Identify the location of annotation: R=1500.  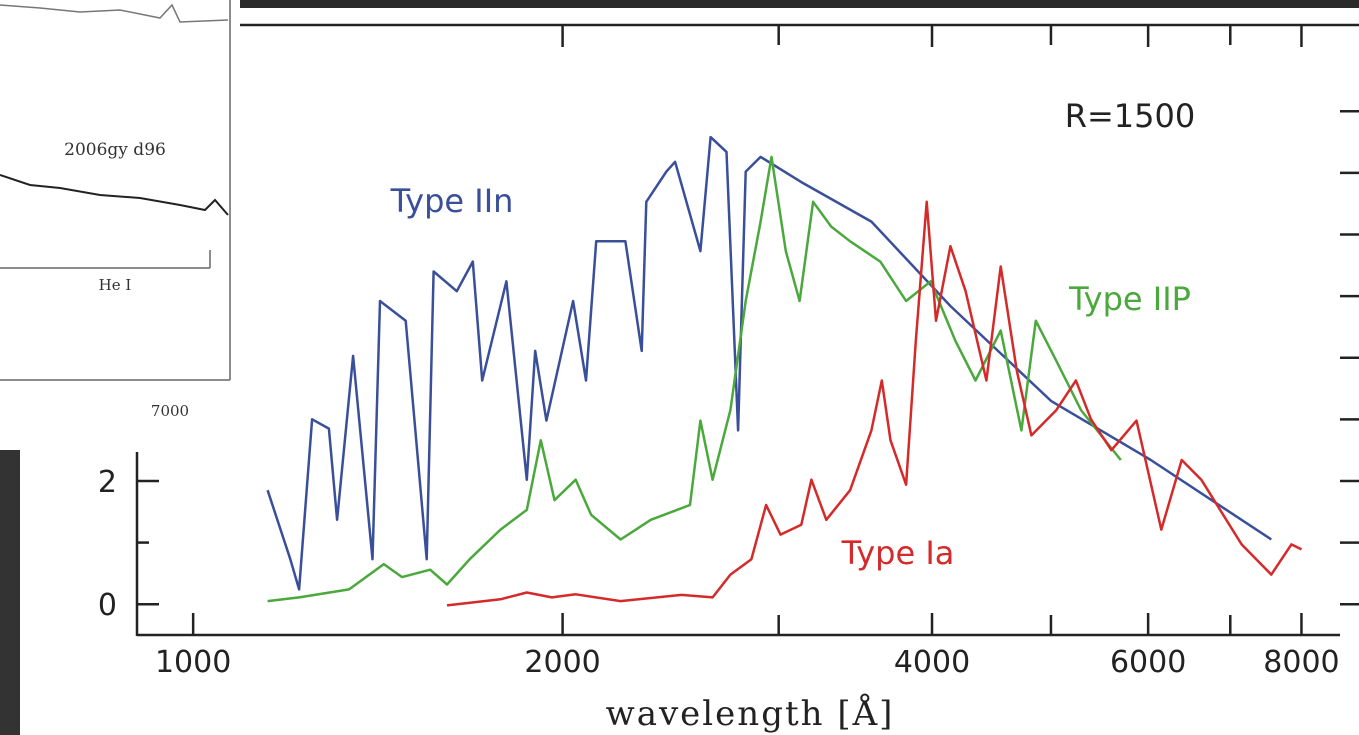
(1130, 116).